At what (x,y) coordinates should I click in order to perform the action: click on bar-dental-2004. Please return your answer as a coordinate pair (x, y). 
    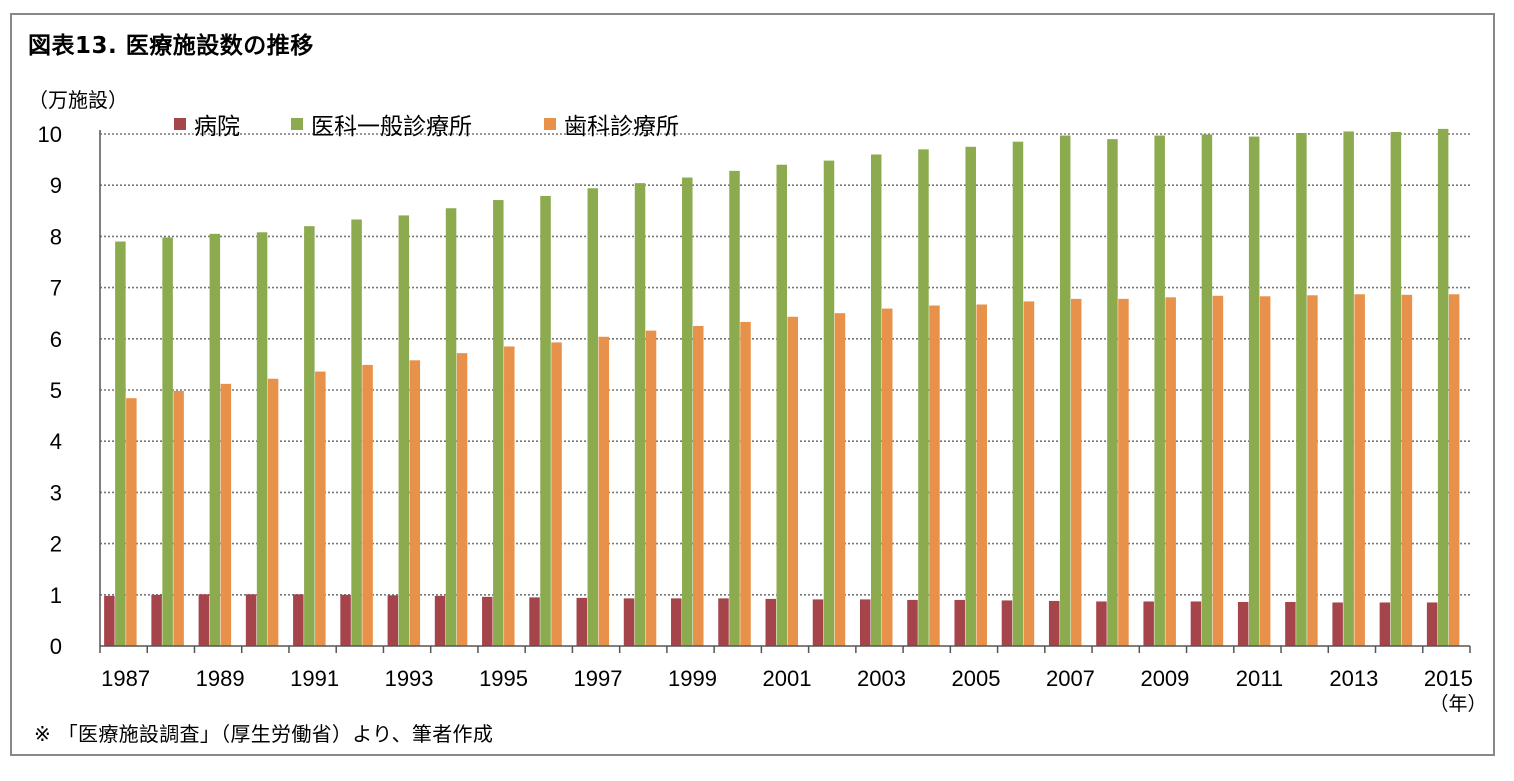
    Looking at the image, I should click on (934, 475).